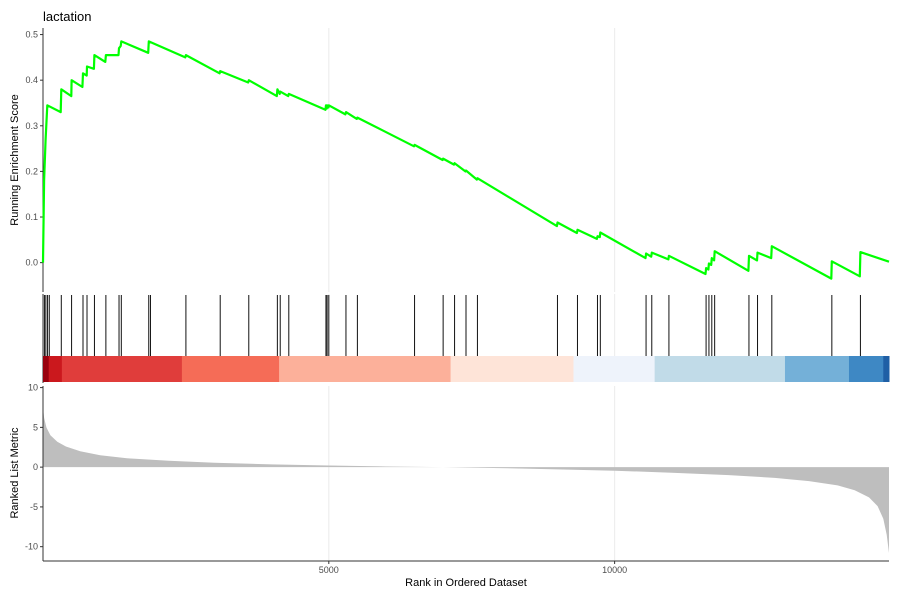 The height and width of the screenshot is (600, 900). What do you see at coordinates (15, 473) in the screenshot?
I see `rank-y-axis-title: Ranked List Metric` at bounding box center [15, 473].